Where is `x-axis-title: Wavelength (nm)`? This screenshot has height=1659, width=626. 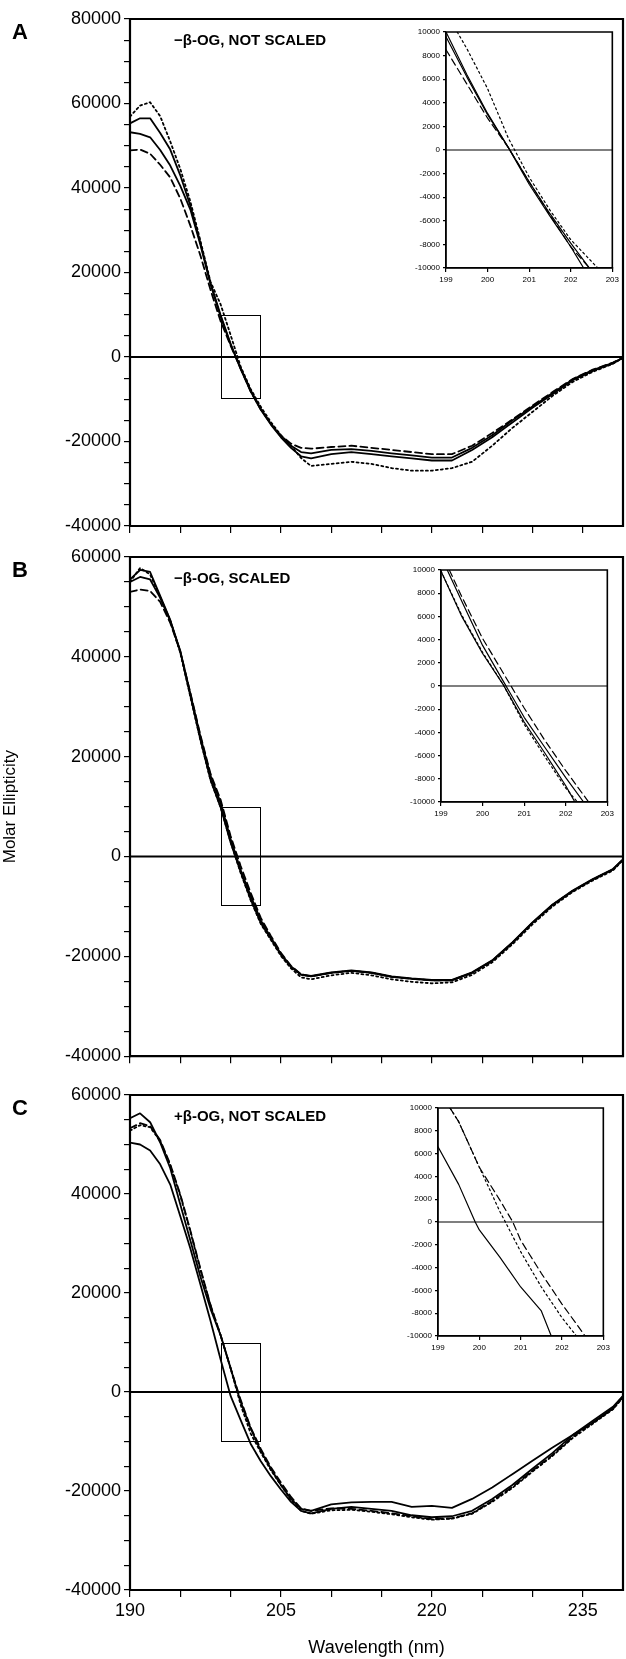
x-axis-title: Wavelength (nm) is located at coordinates (376, 1647).